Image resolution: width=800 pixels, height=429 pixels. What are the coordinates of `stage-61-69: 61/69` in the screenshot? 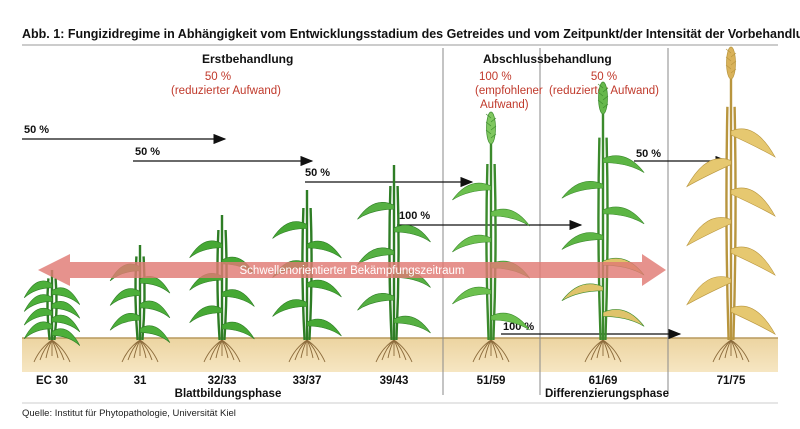 It's located at (603, 381).